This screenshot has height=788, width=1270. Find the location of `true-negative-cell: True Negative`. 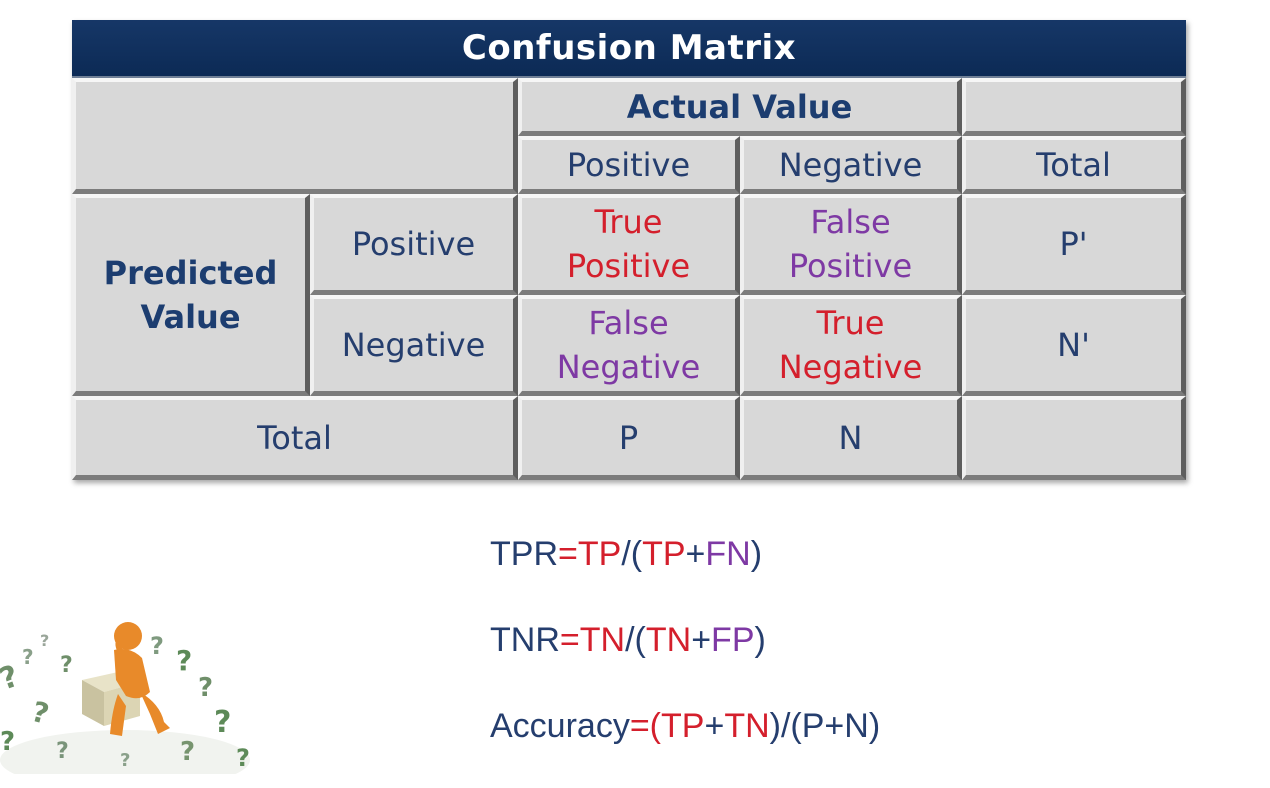

true-negative-cell: True Negative is located at coordinates (851, 345).